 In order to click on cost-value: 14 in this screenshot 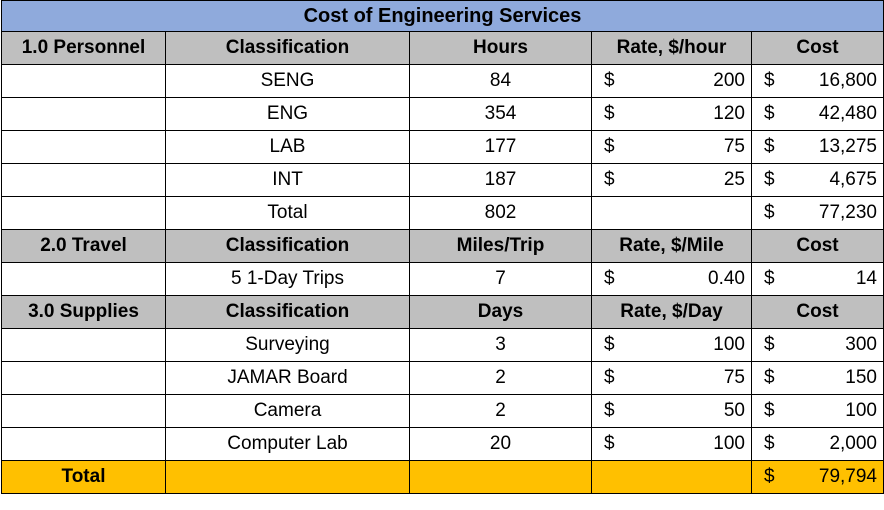, I will do `click(866, 278)`.